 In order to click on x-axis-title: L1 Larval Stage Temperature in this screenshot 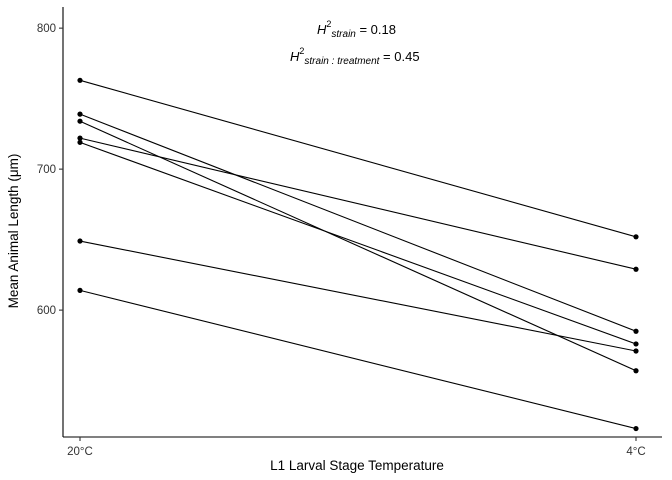, I will do `click(357, 465)`.